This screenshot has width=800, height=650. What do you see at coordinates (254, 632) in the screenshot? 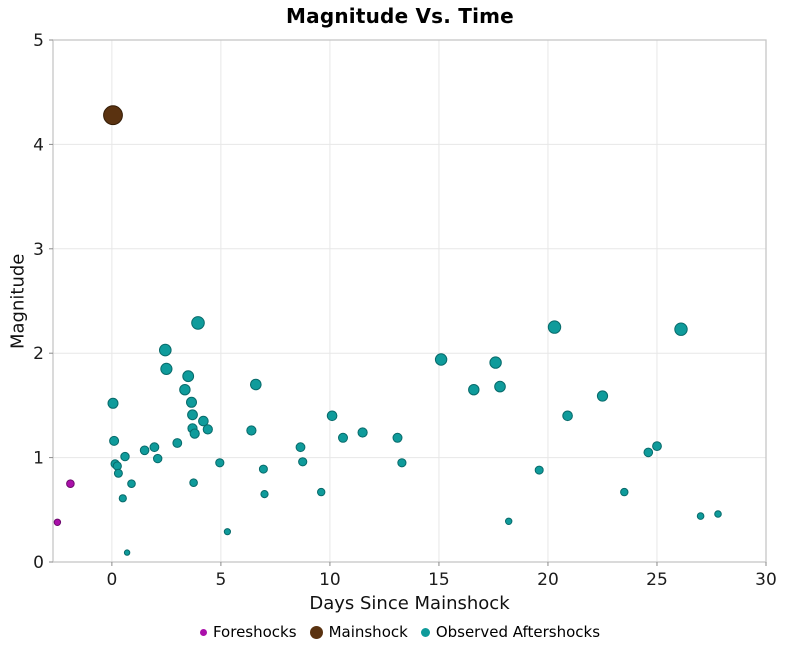
I see `legend-label: Foreshocks` at bounding box center [254, 632].